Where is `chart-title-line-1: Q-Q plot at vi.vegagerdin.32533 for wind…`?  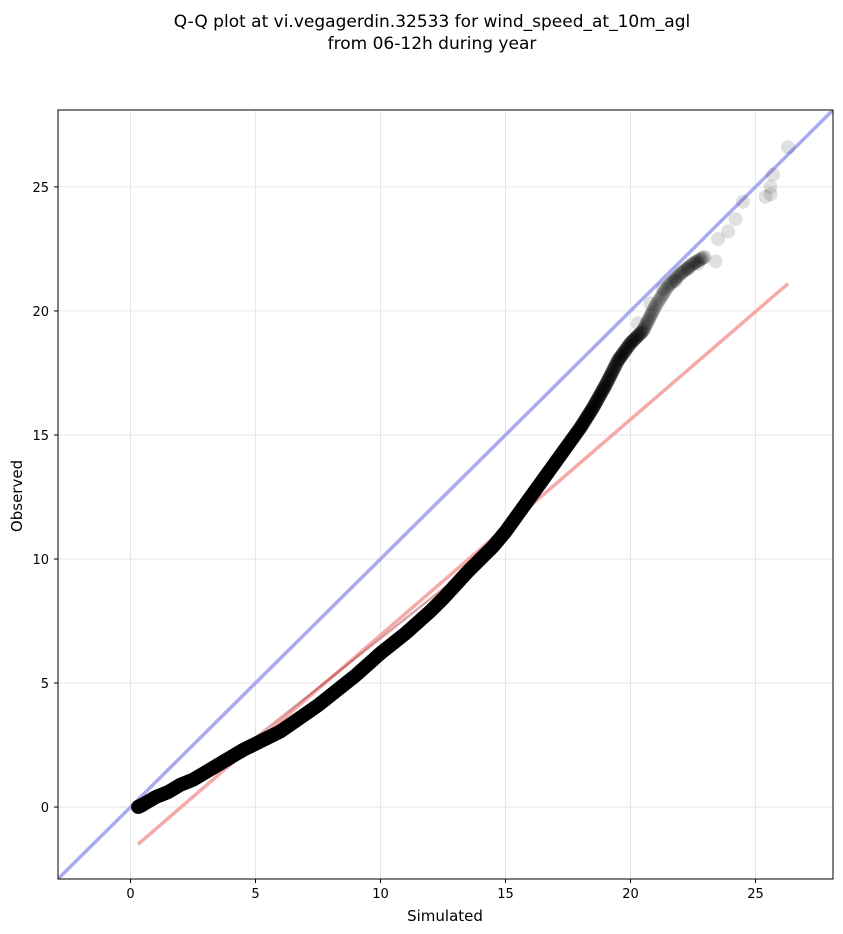
chart-title-line-1: Q-Q plot at vi.vegagerdin.32533 for wind… is located at coordinates (432, 22).